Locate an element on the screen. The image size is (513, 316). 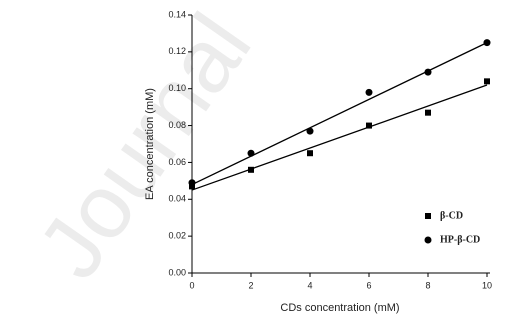
x-tick-label: 2 is located at coordinates (250, 285).